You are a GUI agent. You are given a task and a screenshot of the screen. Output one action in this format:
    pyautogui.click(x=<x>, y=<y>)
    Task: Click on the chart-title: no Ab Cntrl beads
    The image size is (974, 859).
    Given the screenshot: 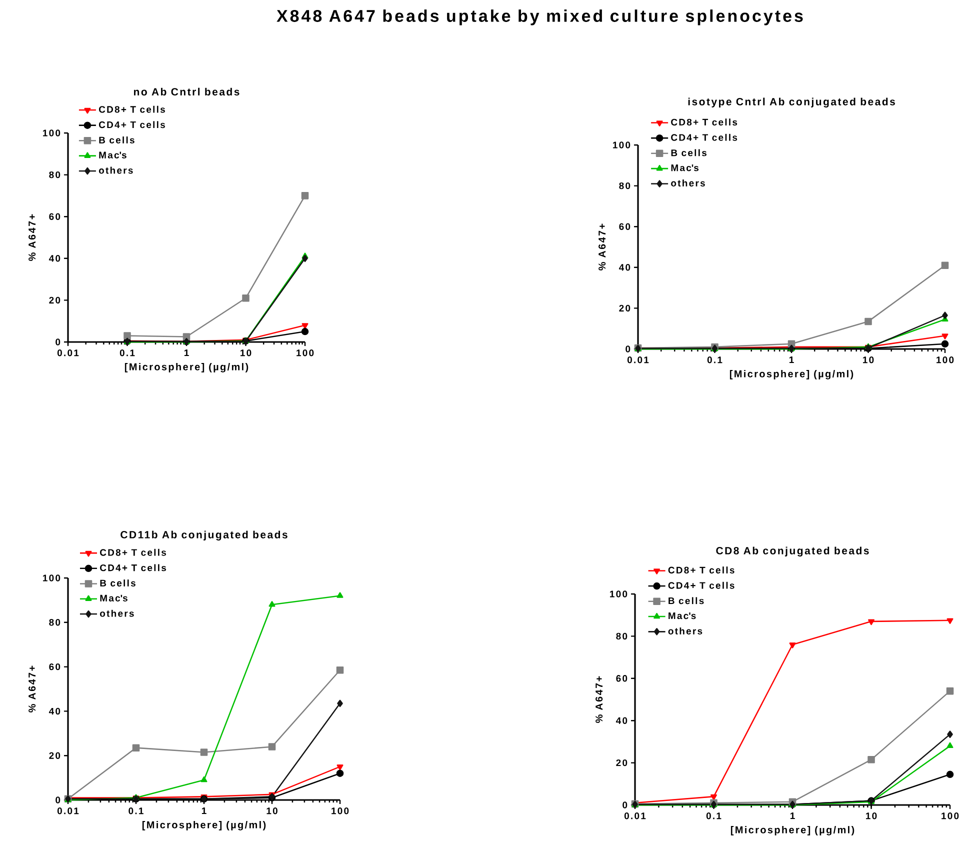 What is the action you would take?
    pyautogui.click(x=187, y=92)
    